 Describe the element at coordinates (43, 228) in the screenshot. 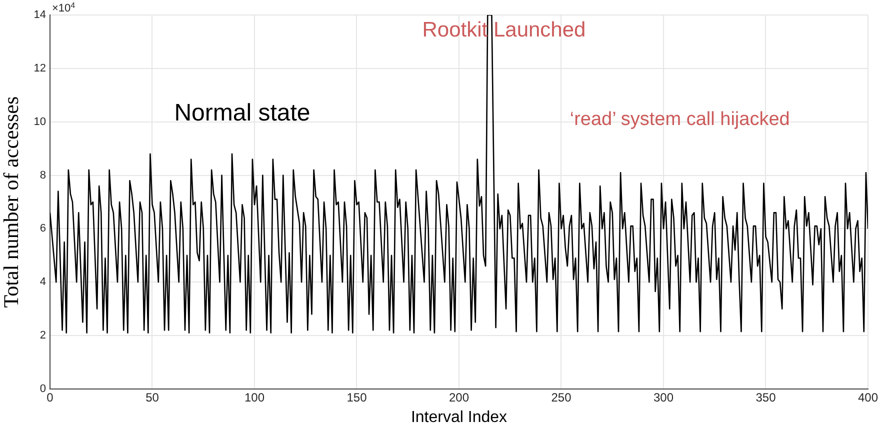

I see `y-tick-label: 6` at that location.